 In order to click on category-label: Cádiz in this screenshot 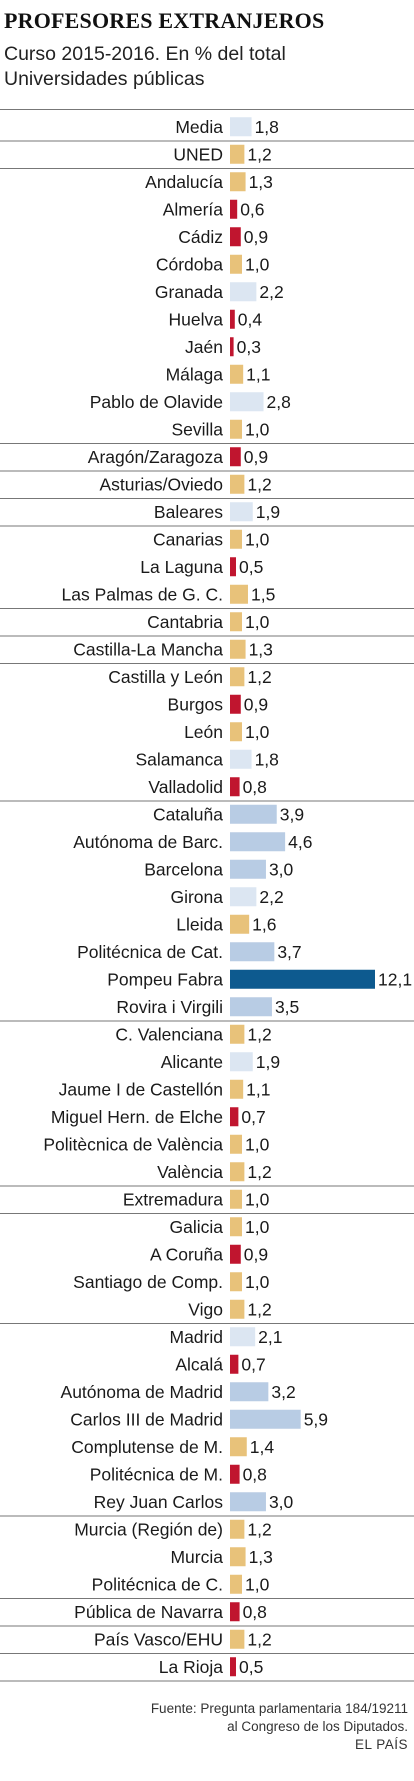, I will do `click(200, 237)`.